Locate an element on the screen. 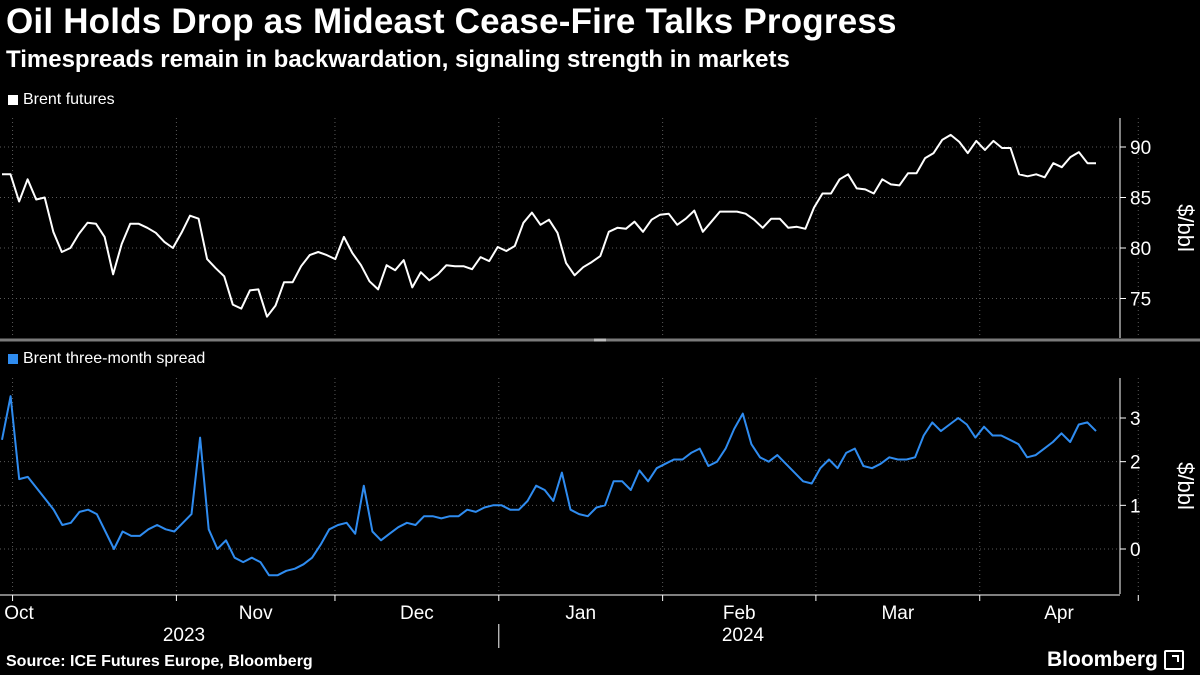 Image resolution: width=1200 pixels, height=675 pixels. share-arrow-icon is located at coordinates (1173, 660).